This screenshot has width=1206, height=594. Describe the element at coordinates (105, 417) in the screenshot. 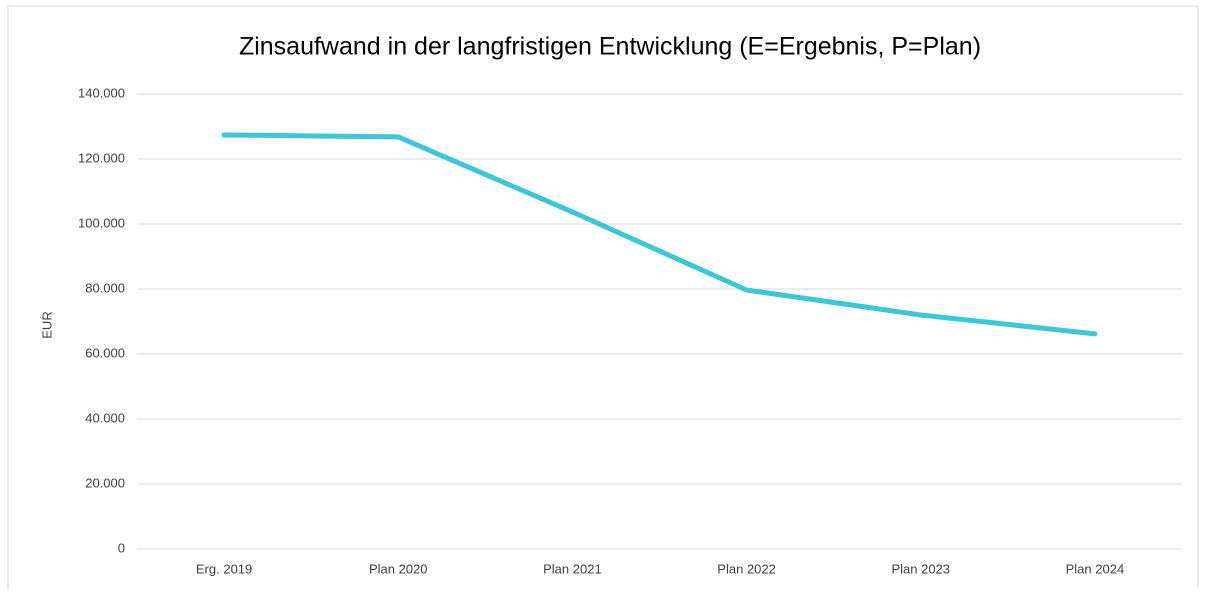

I see `y-tick-label: 40.000` at that location.